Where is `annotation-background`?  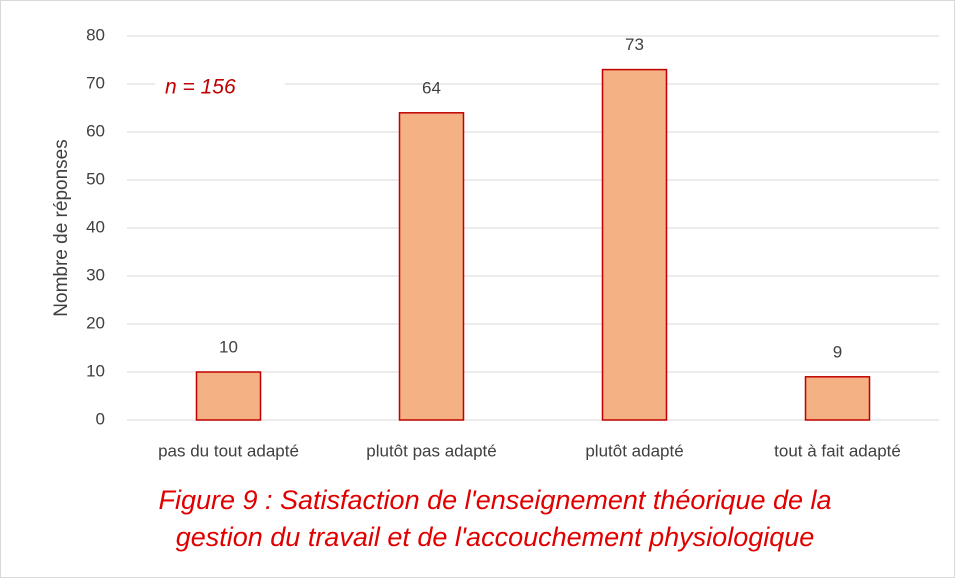 annotation-background is located at coordinates (220, 87).